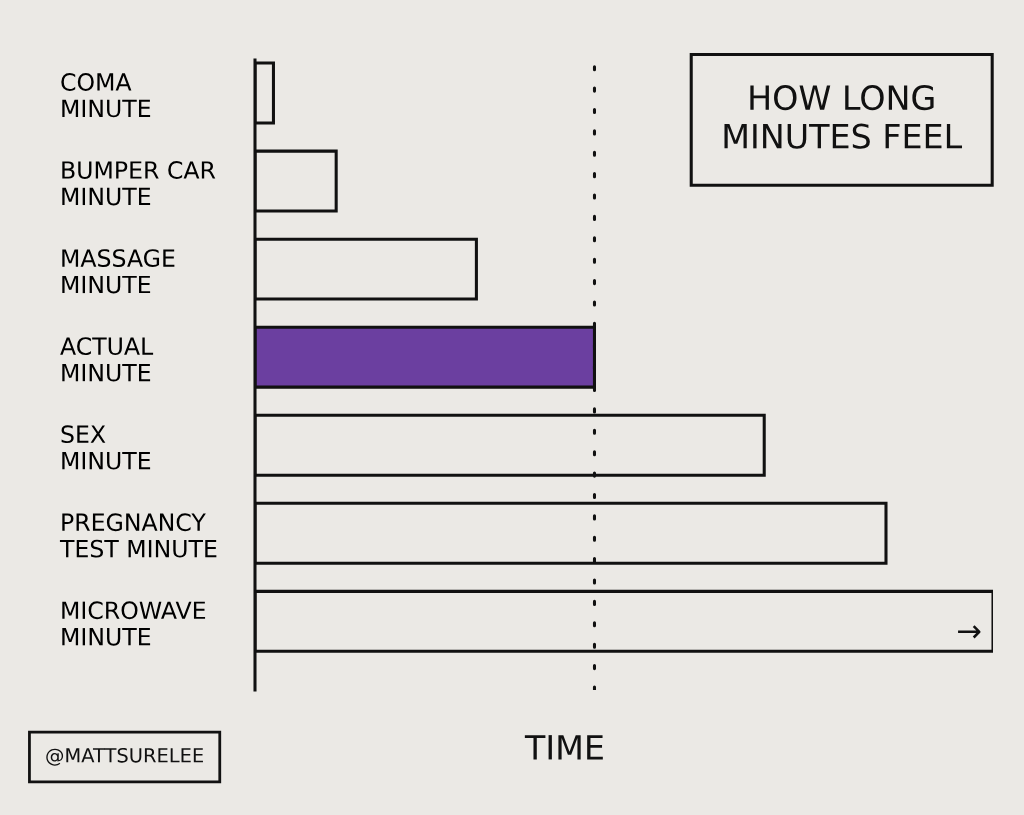  Describe the element at coordinates (139, 183) in the screenshot. I see `y-tick-label: BUMPER CAR MINUTE` at that location.